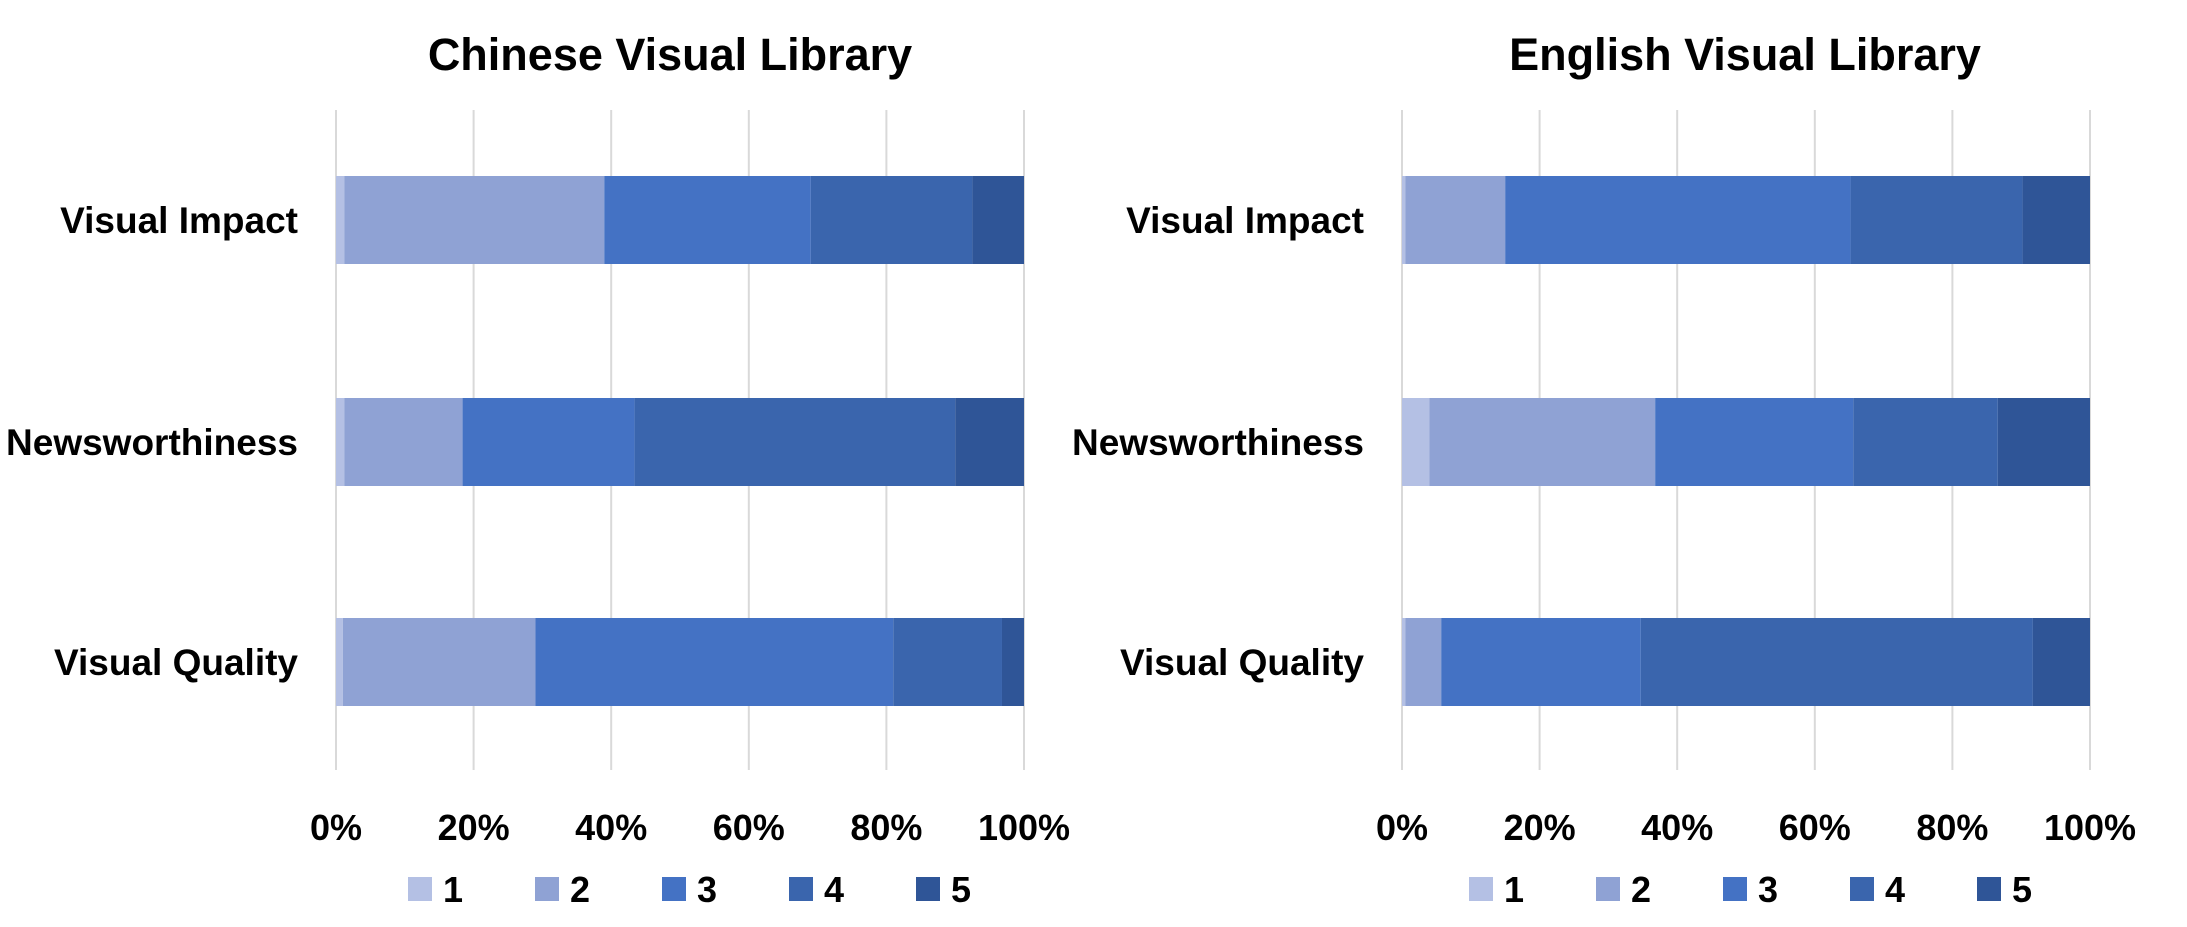 This screenshot has height=927, width=2187. I want to click on chart-title: English Visual Library, so click(1745, 54).